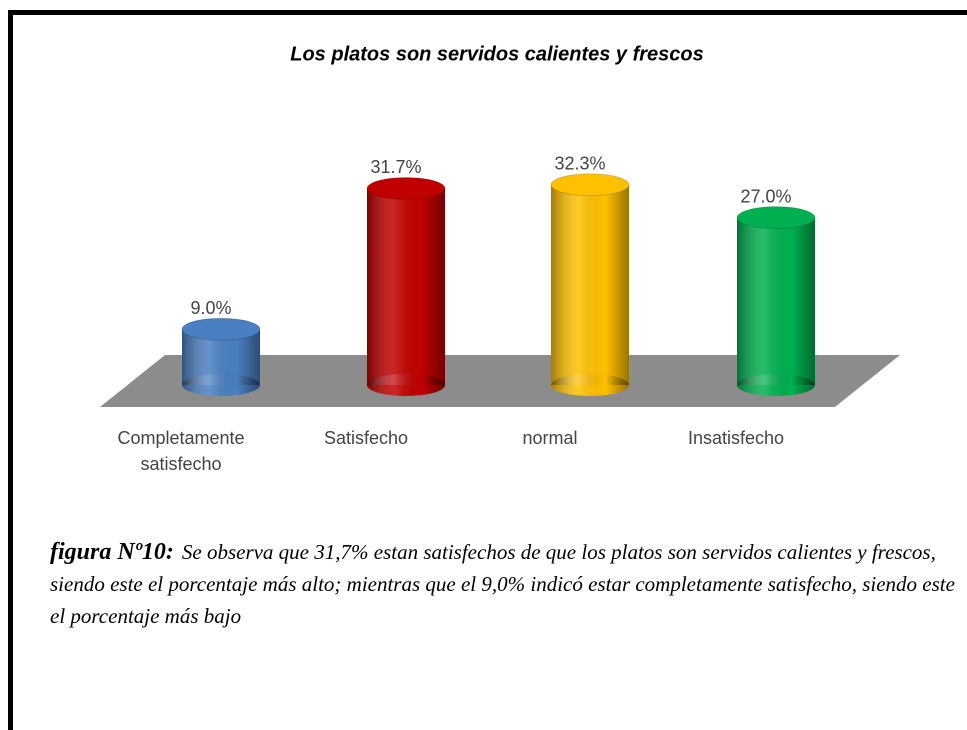 The width and height of the screenshot is (967, 730). I want to click on value-label: 27.0%, so click(765, 196).